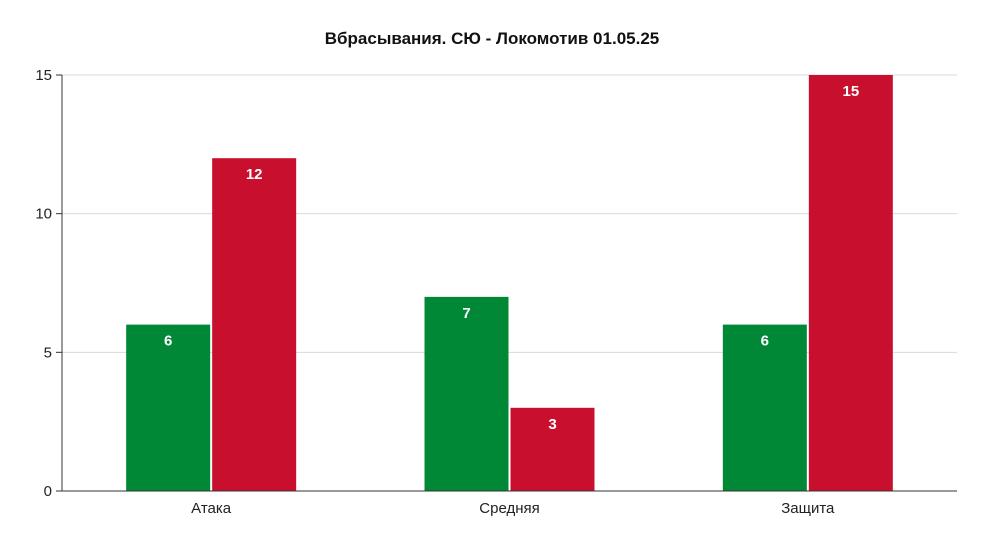  I want to click on data-label: 3, so click(552, 424).